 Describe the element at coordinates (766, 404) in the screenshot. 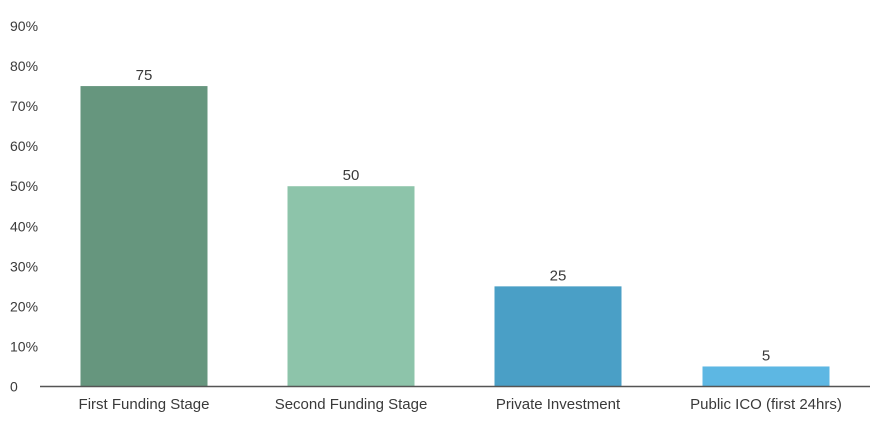

I see `x-category-label: Public ICO (first 24hrs)` at that location.